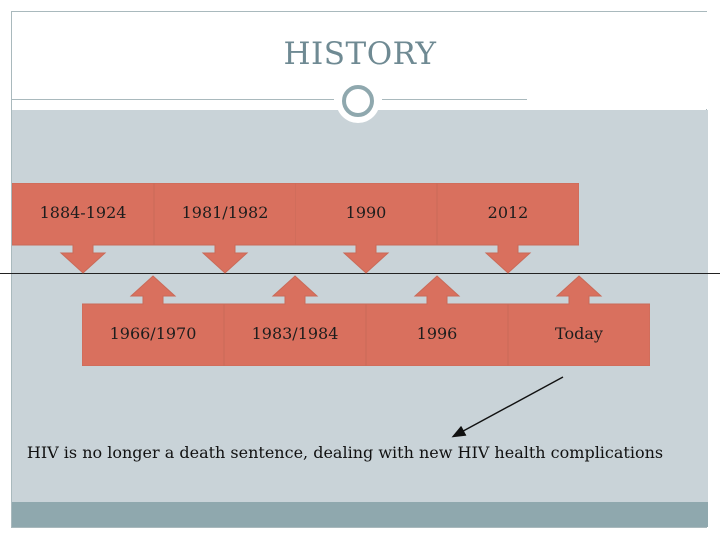 This screenshot has height=540, width=720. What do you see at coordinates (360, 273) in the screenshot?
I see `timeline-line` at bounding box center [360, 273].